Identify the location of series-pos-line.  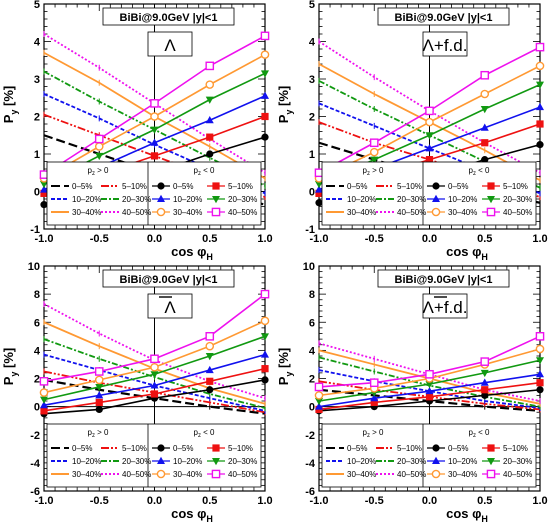
(154, 155).